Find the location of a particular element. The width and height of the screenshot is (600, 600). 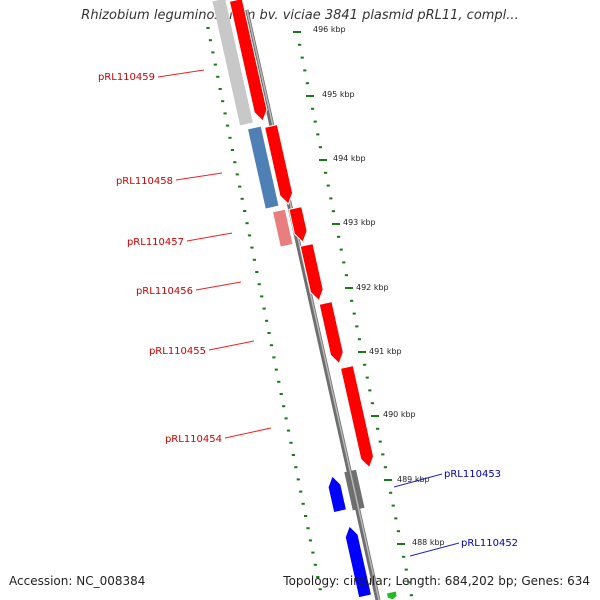

gene-arrow-prl110455 is located at coordinates (331, 332).